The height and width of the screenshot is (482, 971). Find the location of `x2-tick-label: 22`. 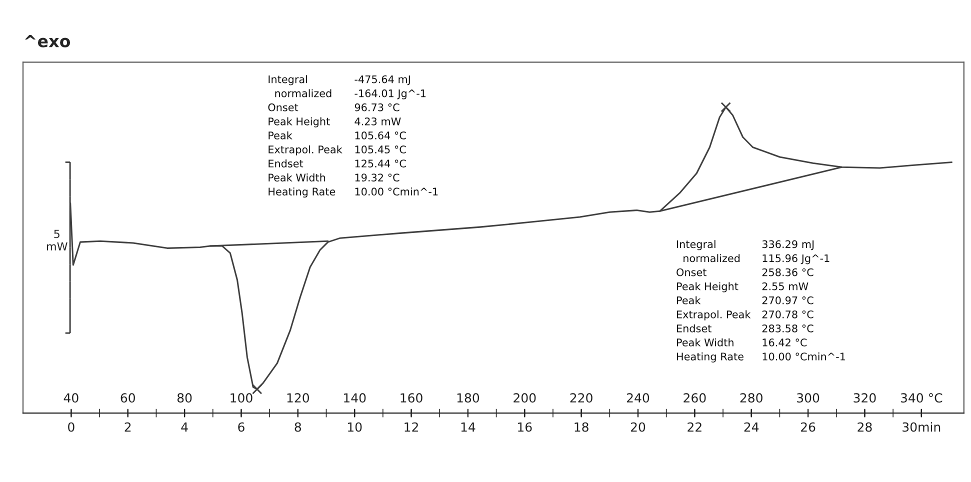

x2-tick-label: 22 is located at coordinates (695, 427).